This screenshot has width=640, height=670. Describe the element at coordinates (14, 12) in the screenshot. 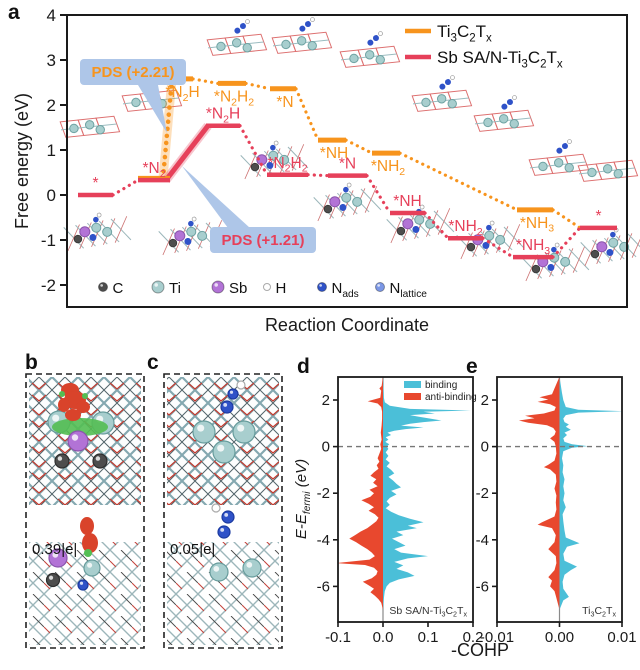

I see `panel-letter-a: a` at that location.